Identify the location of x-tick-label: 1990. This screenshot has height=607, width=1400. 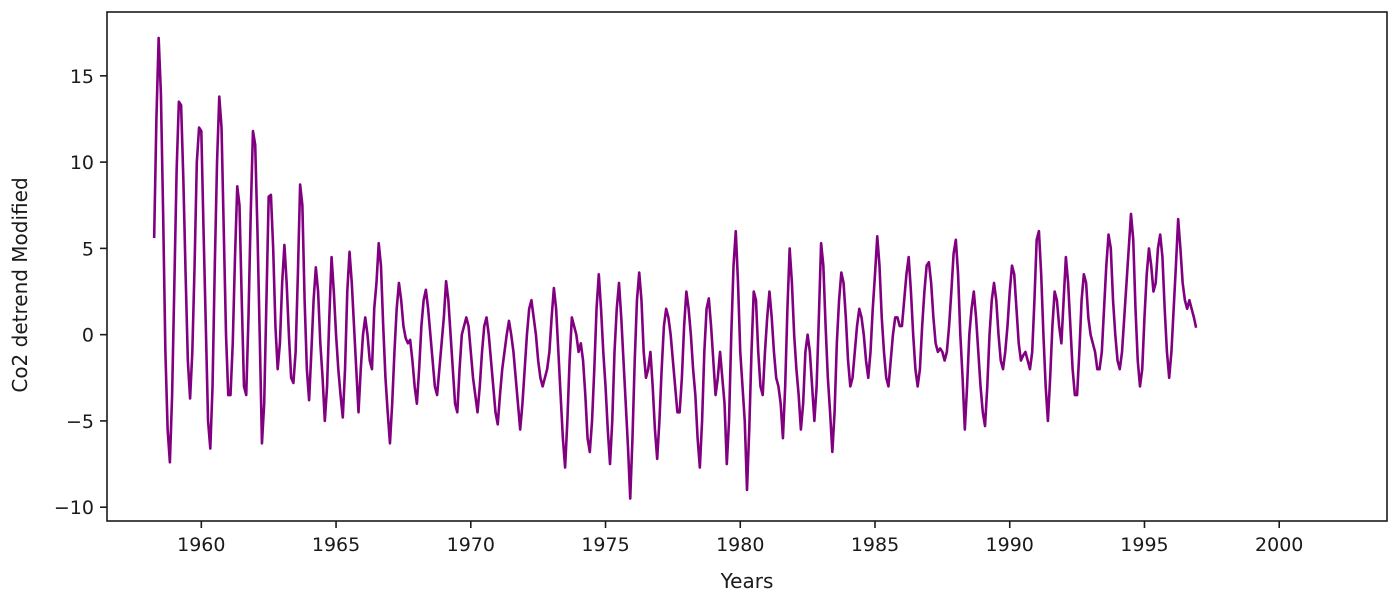
(1010, 545).